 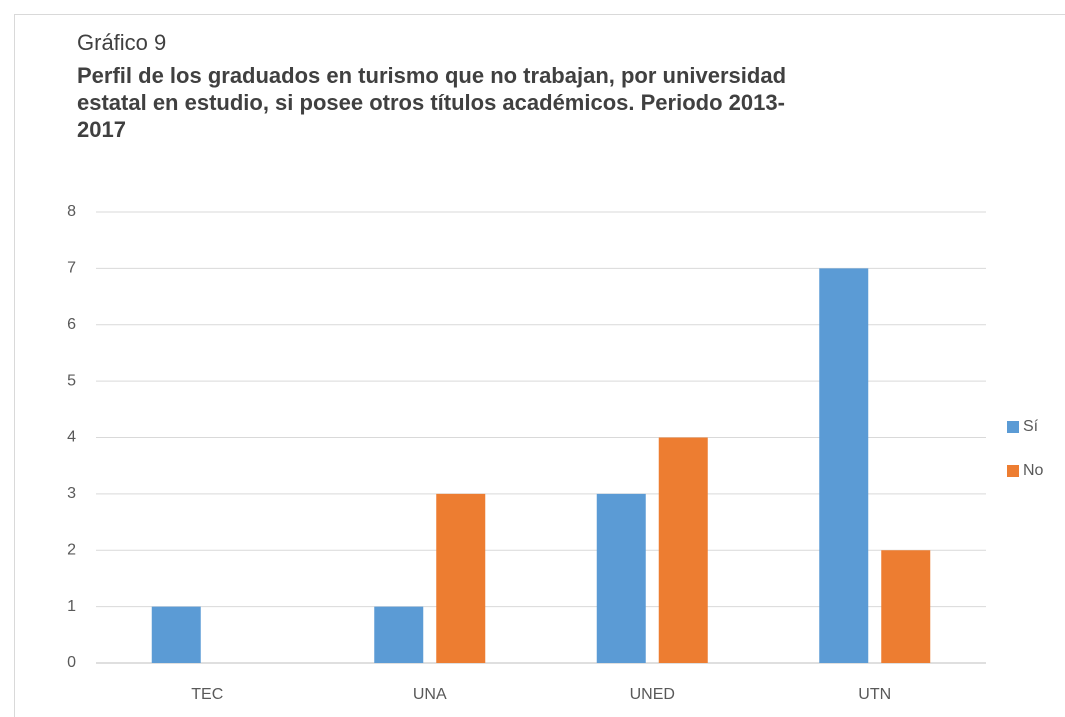 I want to click on legend-label: No, so click(x=1033, y=470).